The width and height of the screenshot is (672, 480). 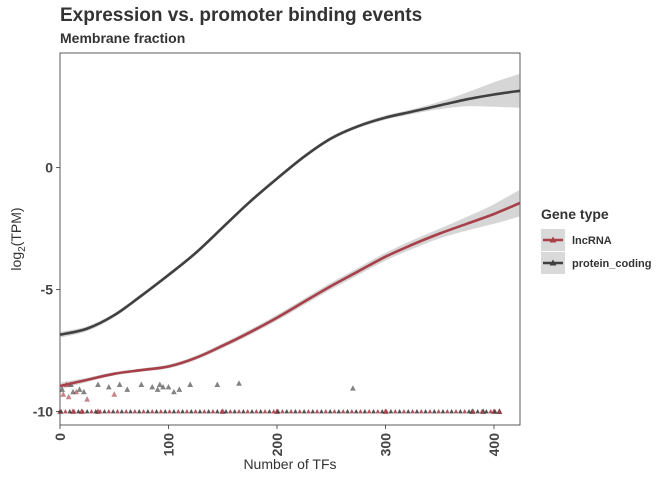 I want to click on y-axis-title-tail: (TPM), so click(x=16, y=226).